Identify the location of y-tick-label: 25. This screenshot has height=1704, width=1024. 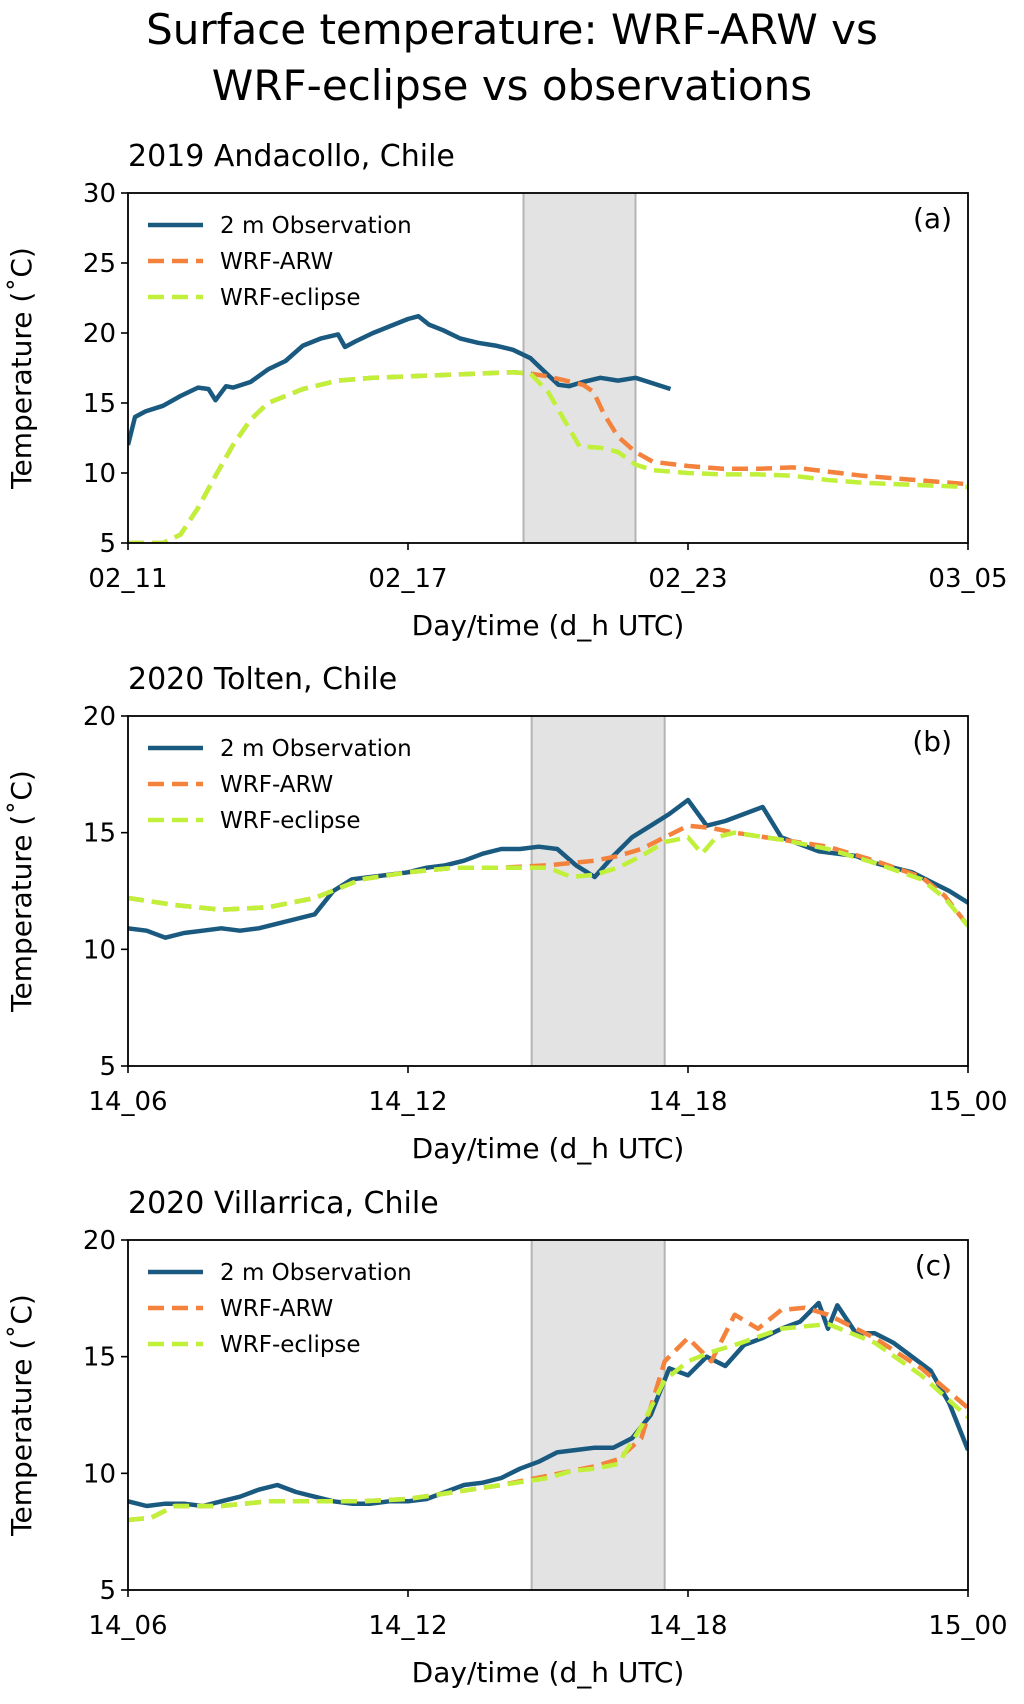
(99, 264).